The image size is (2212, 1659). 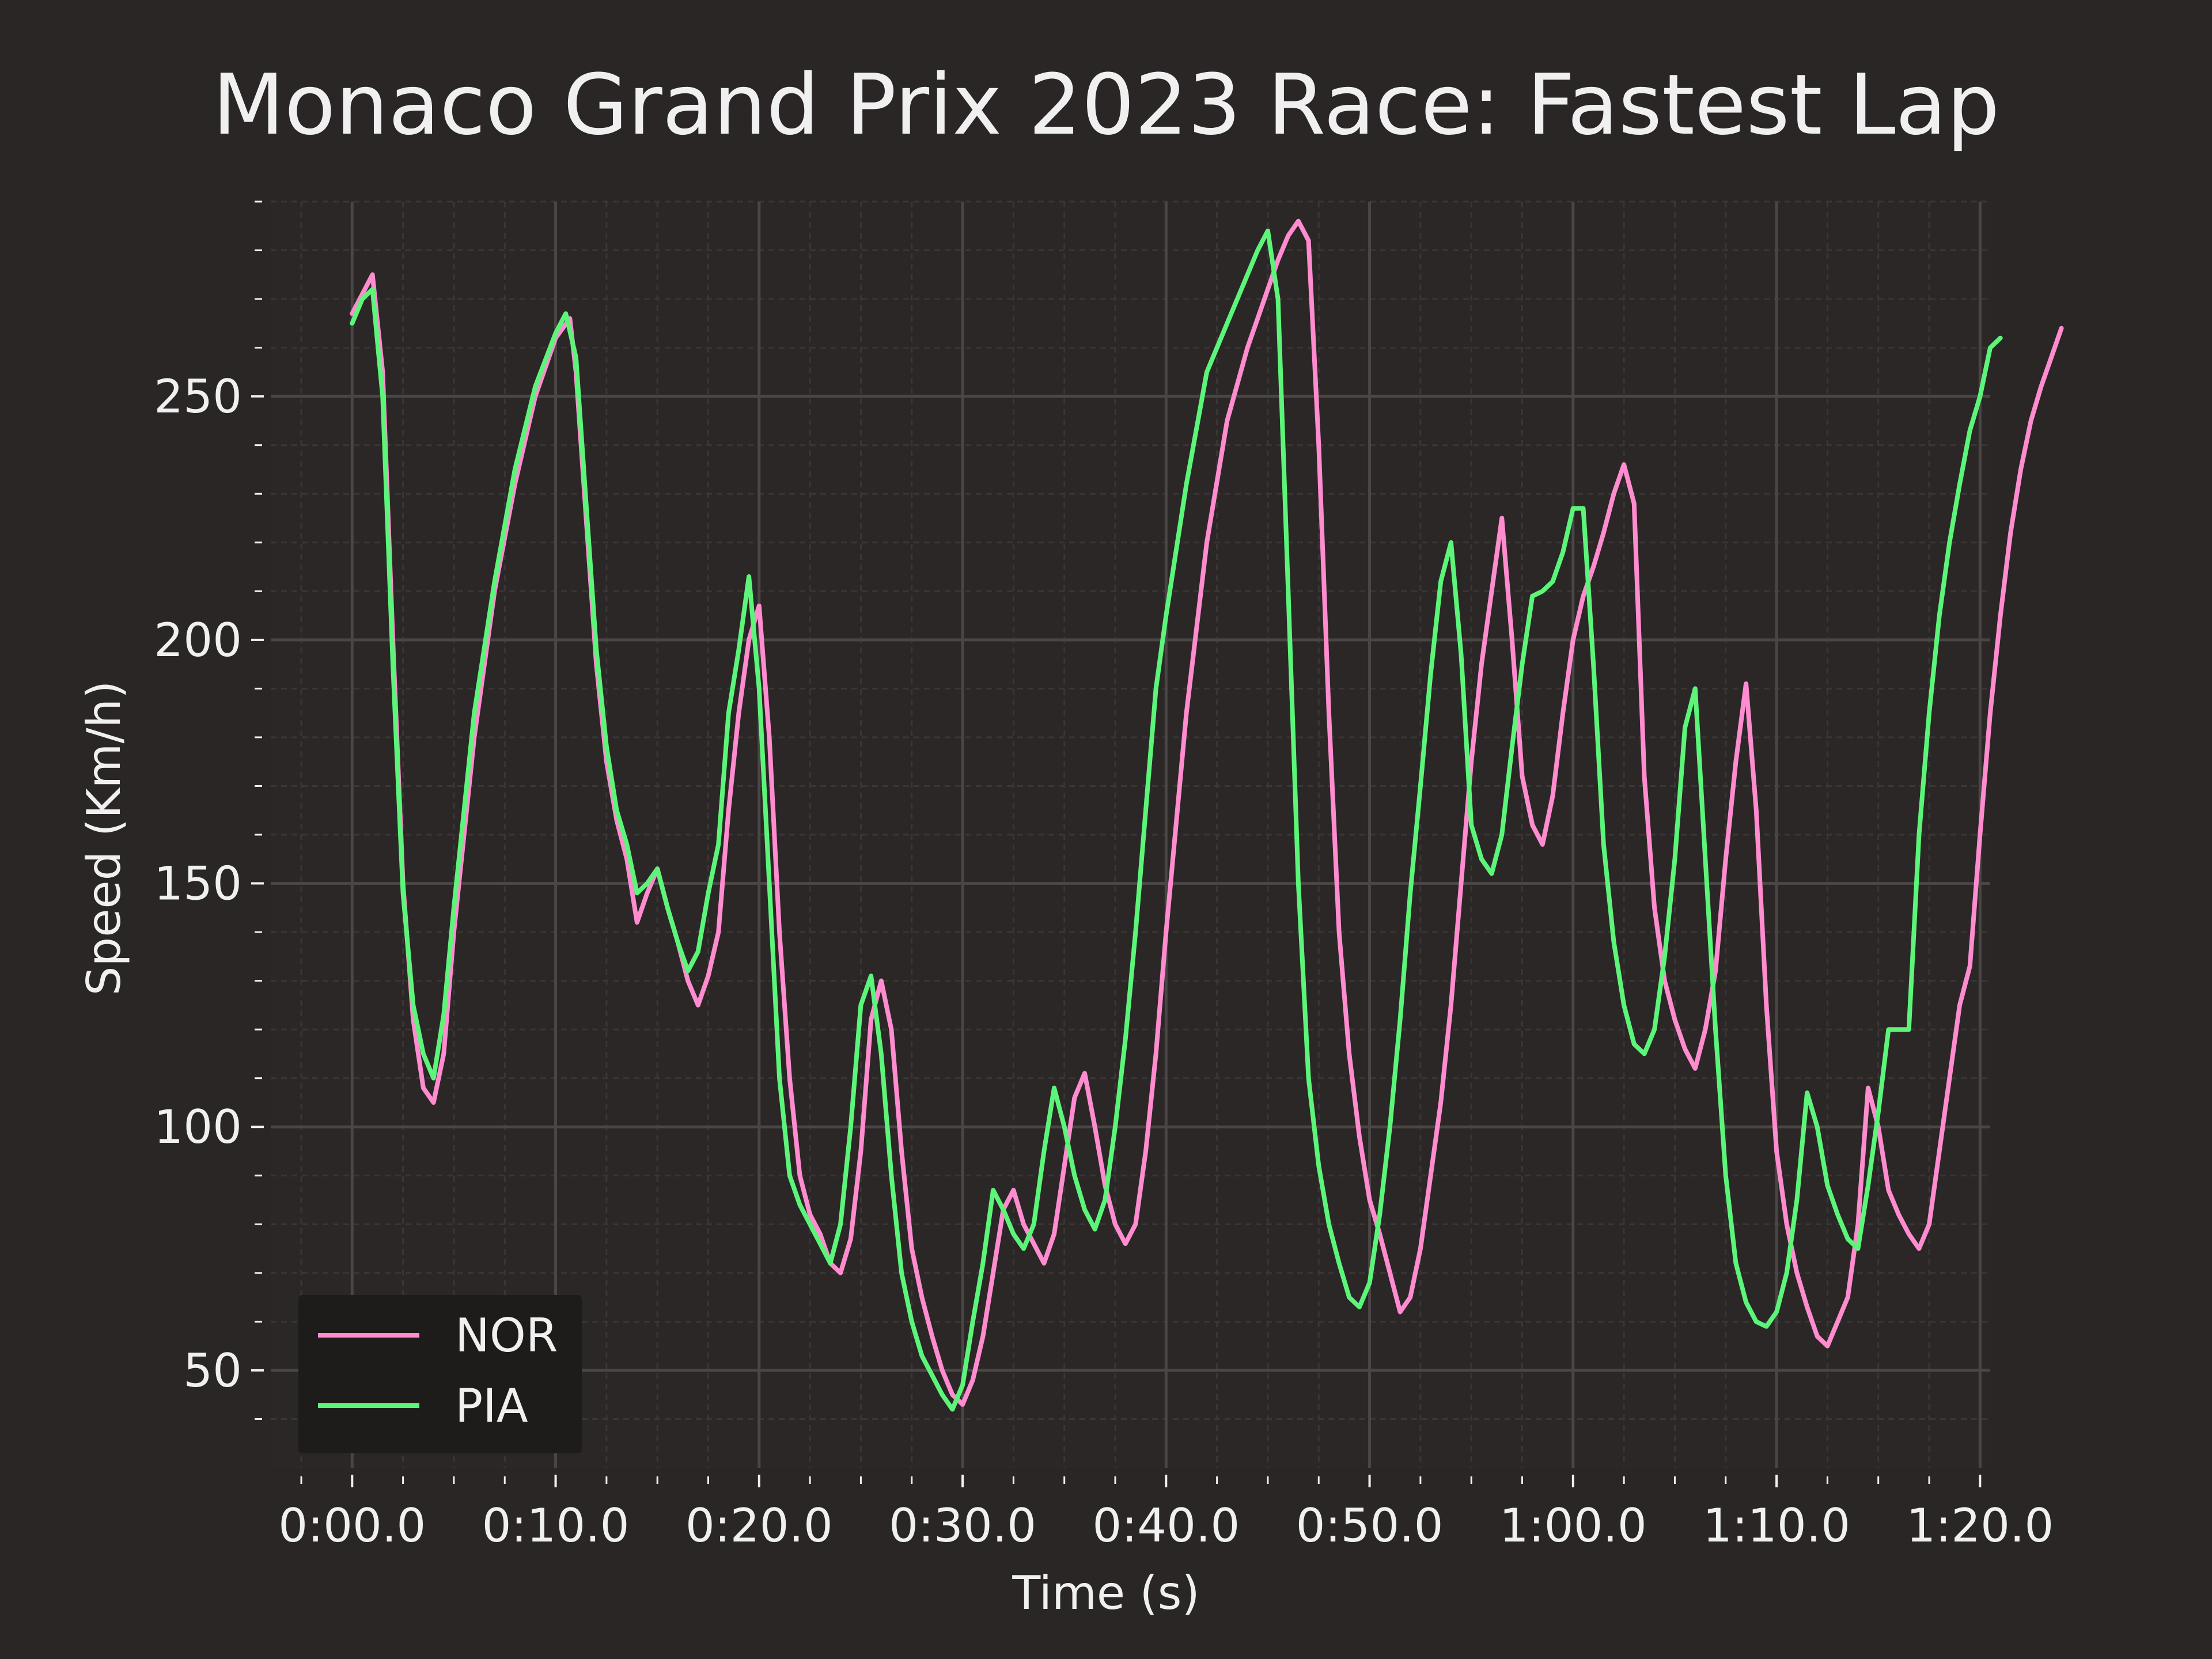 What do you see at coordinates (759, 1525) in the screenshot?
I see `x-tick-label: 0:20.0` at bounding box center [759, 1525].